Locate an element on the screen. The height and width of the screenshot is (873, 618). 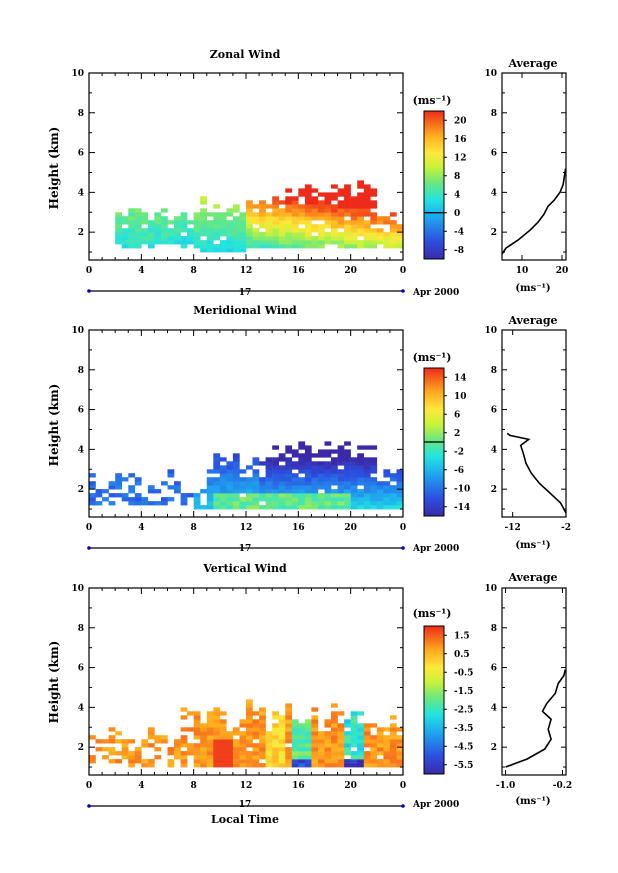
colorbar-tick-label: 12 is located at coordinates (460, 158).